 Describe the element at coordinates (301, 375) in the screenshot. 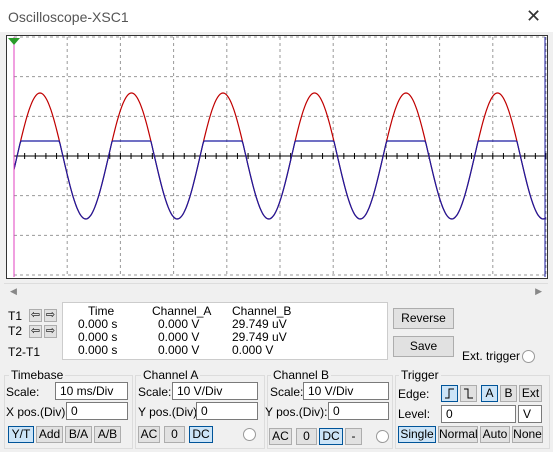

I see `group-title: Channel B` at that location.